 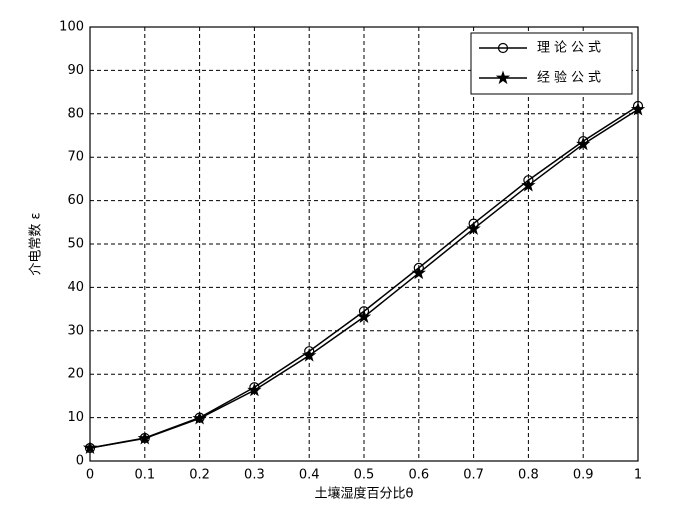 What do you see at coordinates (571, 78) in the screenshot?
I see `legend-label: 经验公式` at bounding box center [571, 78].